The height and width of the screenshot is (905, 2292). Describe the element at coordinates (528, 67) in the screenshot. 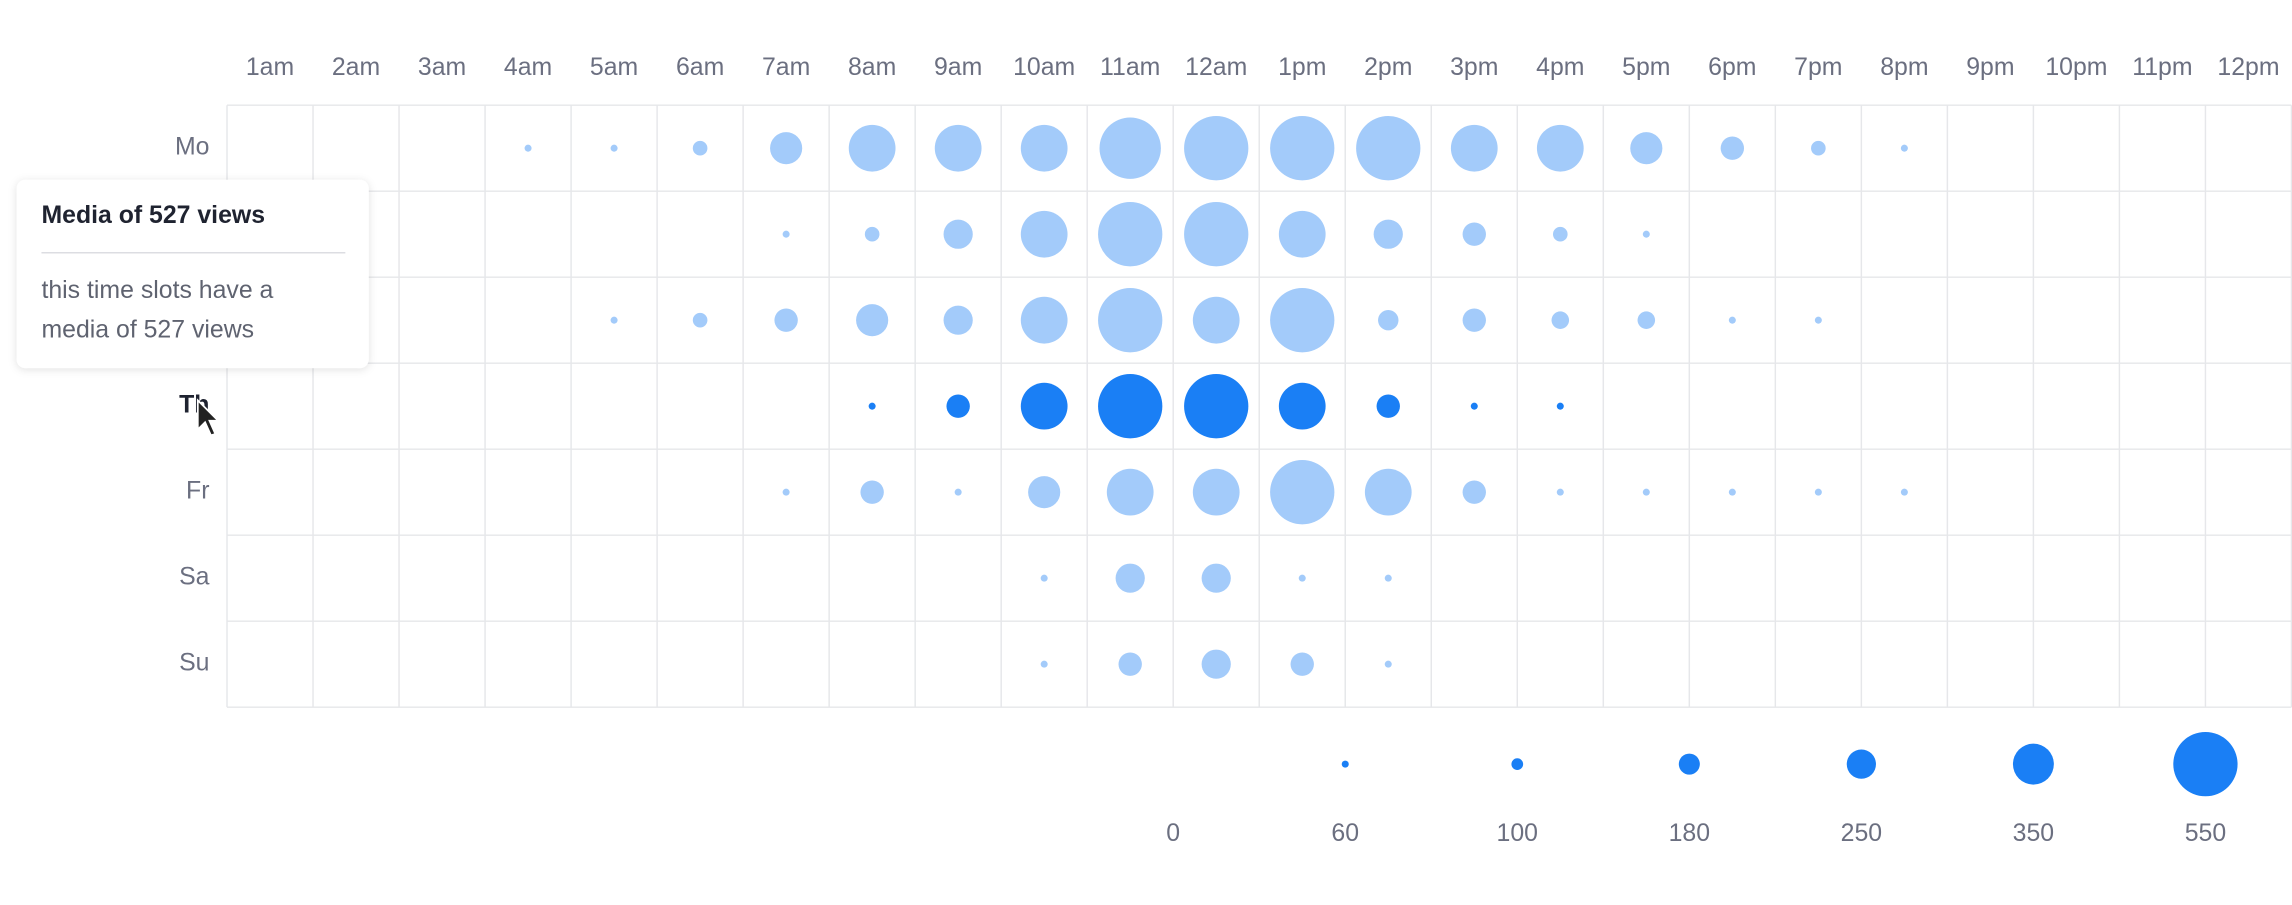

I see `x-tick-label: 4am` at that location.